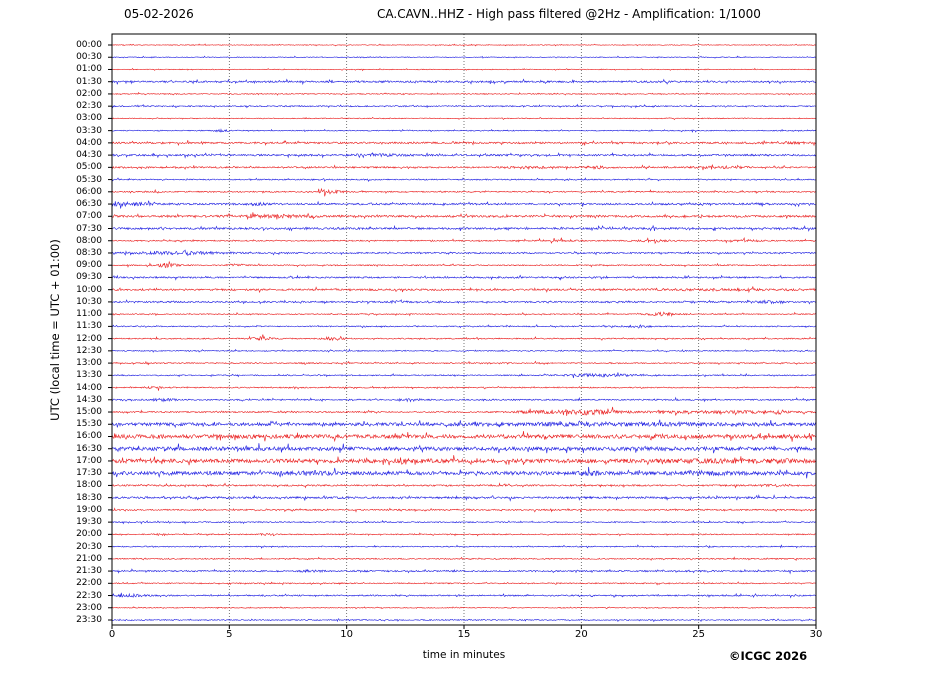 The height and width of the screenshot is (696, 927). I want to click on y-tick-label-19:30: 19:30, so click(89, 522).